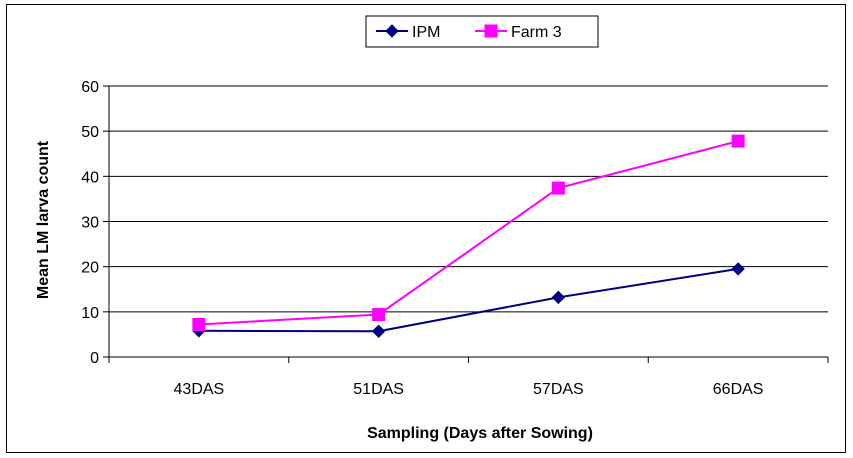  I want to click on x-tick-label-57DAS: 57DAS, so click(558, 389).